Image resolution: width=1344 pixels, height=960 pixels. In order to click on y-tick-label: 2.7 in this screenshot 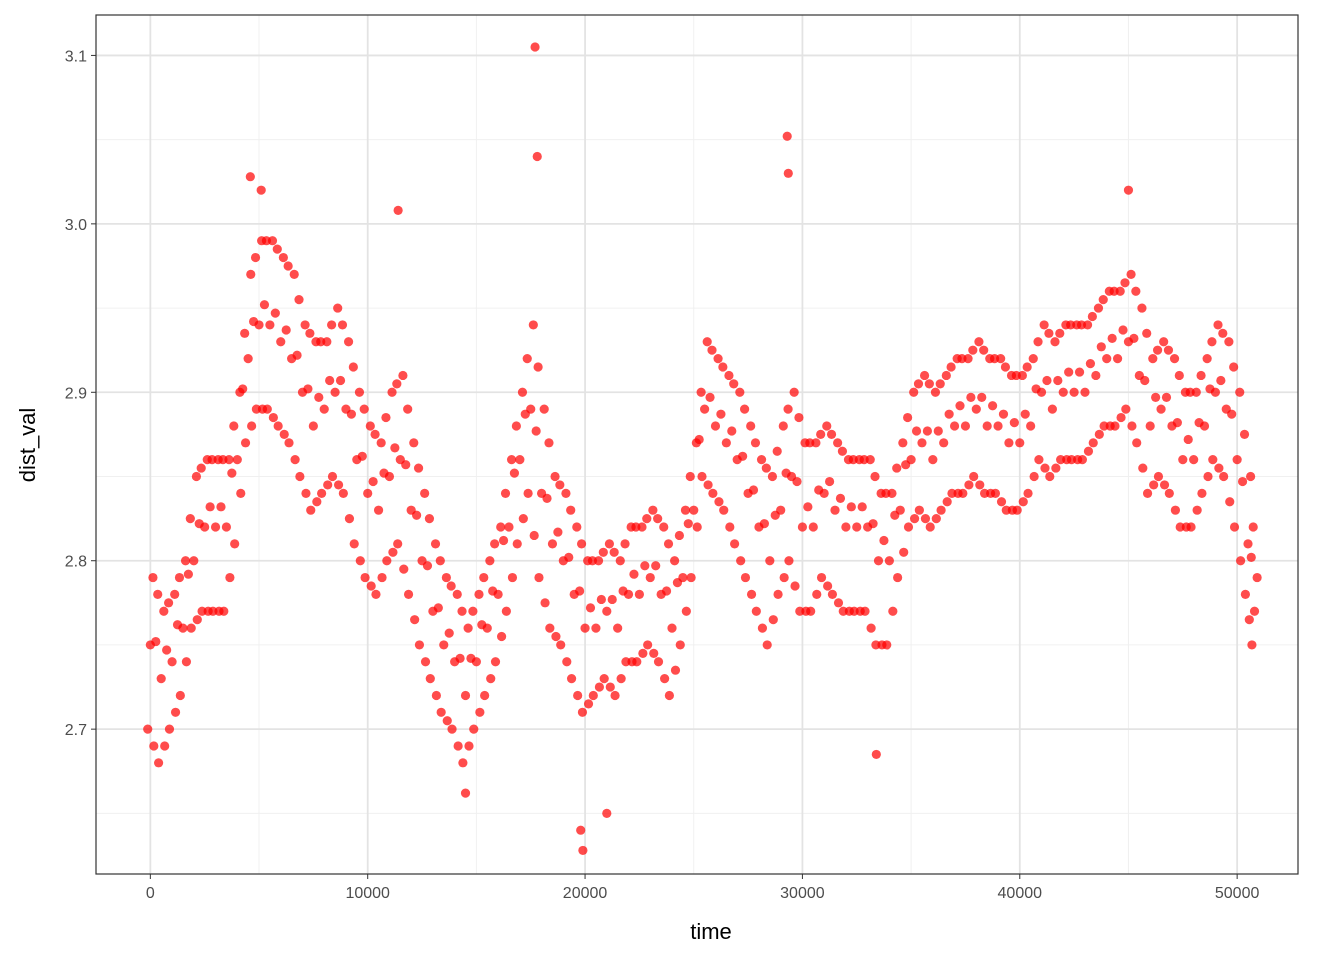, I will do `click(76, 730)`.